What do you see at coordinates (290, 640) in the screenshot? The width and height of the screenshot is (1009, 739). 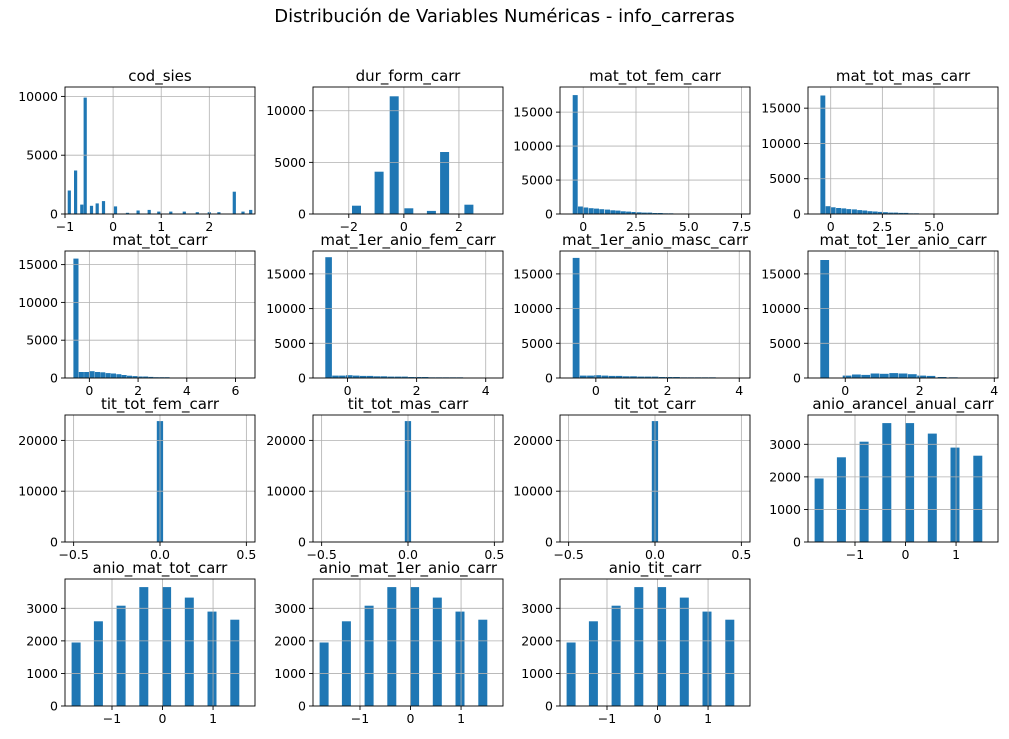 I see `y-tick-label: 2000` at bounding box center [290, 640].